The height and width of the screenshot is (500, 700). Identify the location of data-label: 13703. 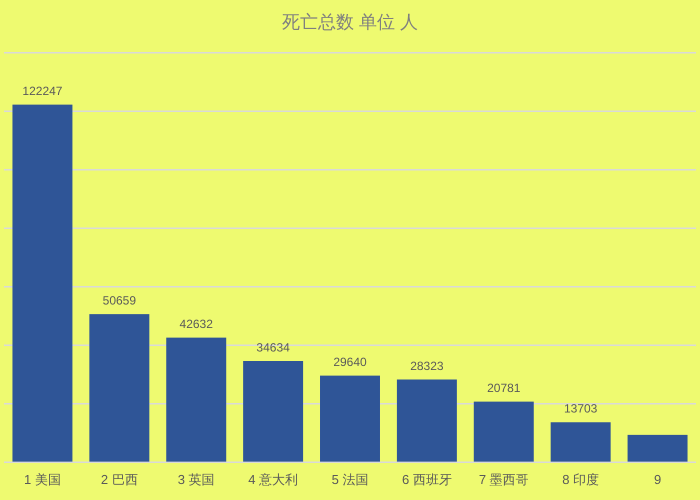
(581, 409).